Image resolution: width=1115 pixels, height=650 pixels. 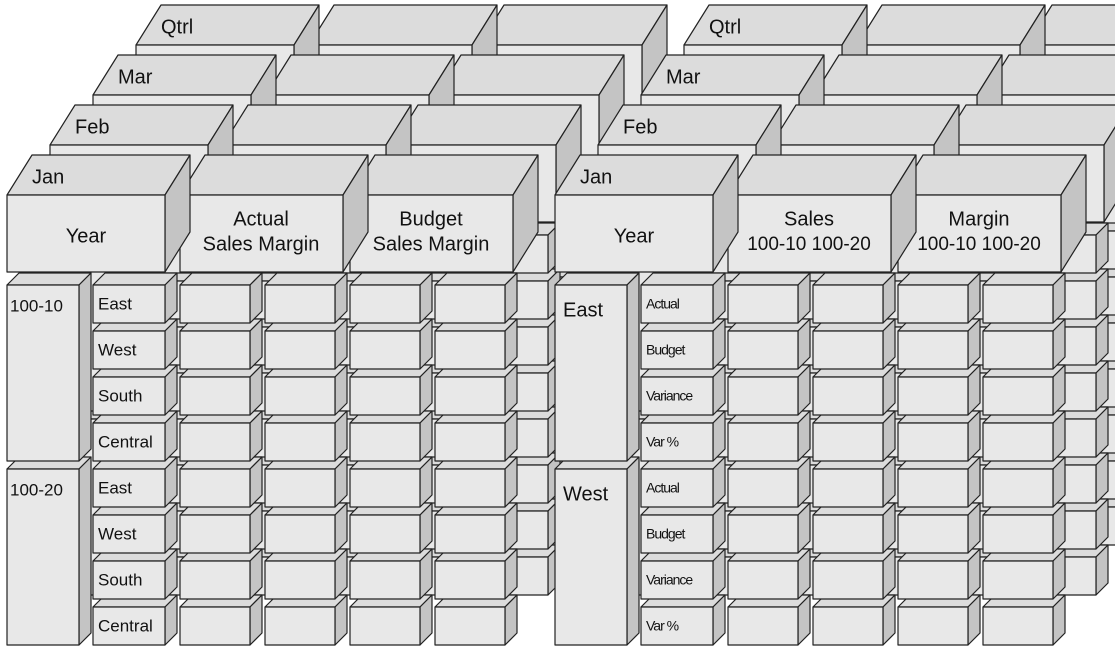 What do you see at coordinates (36, 489) in the screenshot?
I see `group-label: 100-20` at bounding box center [36, 489].